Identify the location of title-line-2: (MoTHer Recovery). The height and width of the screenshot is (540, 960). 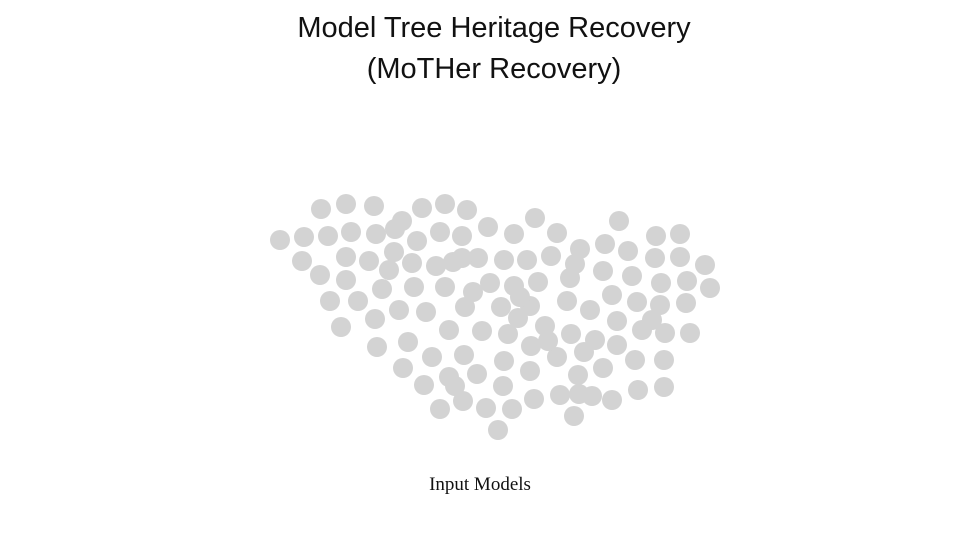
(494, 69).